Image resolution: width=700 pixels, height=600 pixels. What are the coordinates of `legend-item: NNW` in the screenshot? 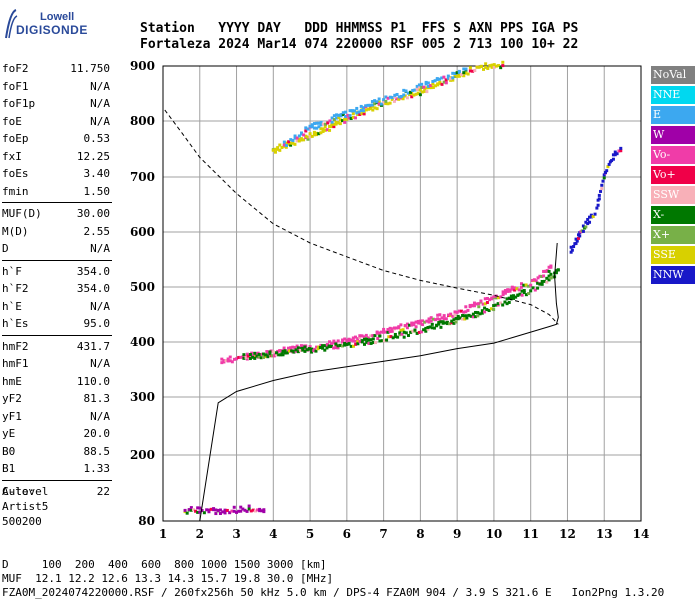 It's located at (673, 275).